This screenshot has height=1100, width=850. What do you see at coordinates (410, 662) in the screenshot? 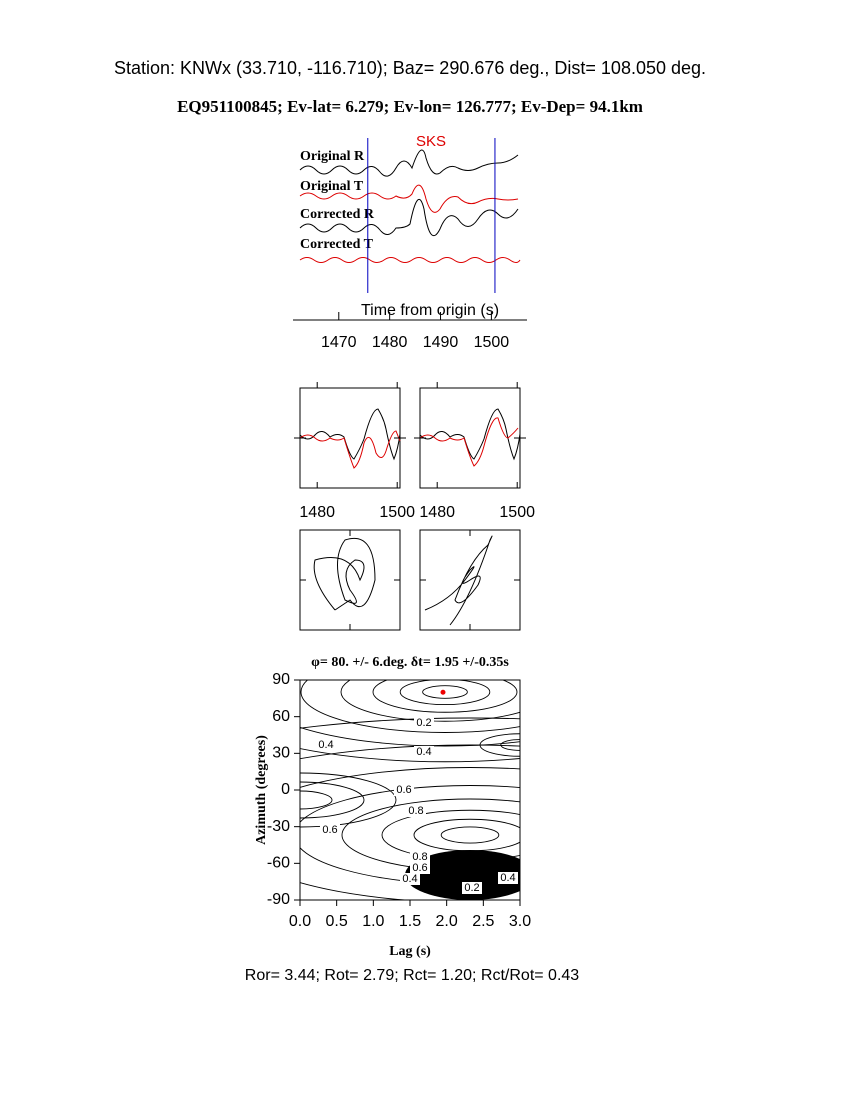
I see `result-title: φ= 80. +/- 6.deg. δt= 1.95 +/-0.35s` at bounding box center [410, 662].